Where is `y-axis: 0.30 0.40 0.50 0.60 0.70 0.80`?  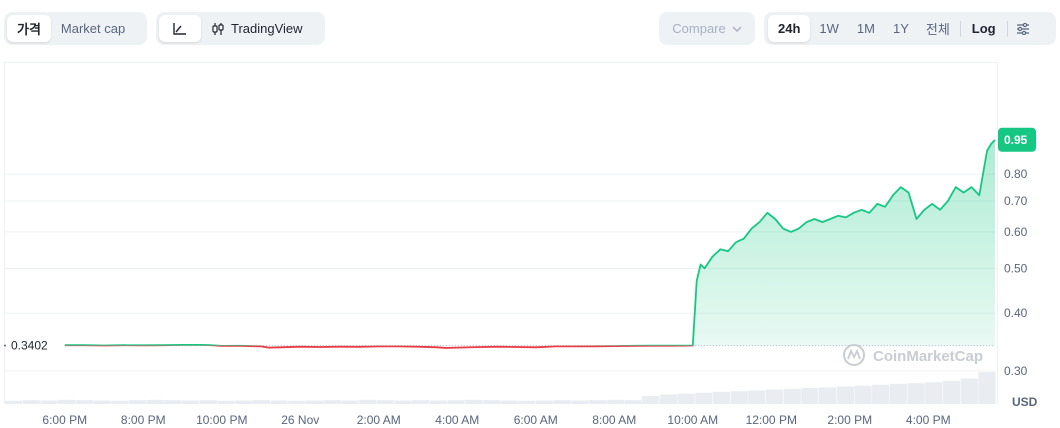
y-axis: 0.30 0.40 0.50 0.60 0.70 0.80 is located at coordinates (1016, 272).